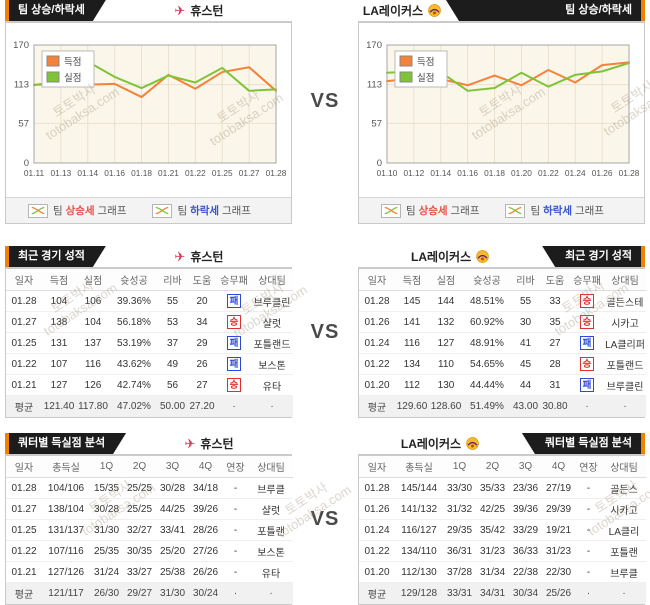  I want to click on column-header: 승무패, so click(234, 280).